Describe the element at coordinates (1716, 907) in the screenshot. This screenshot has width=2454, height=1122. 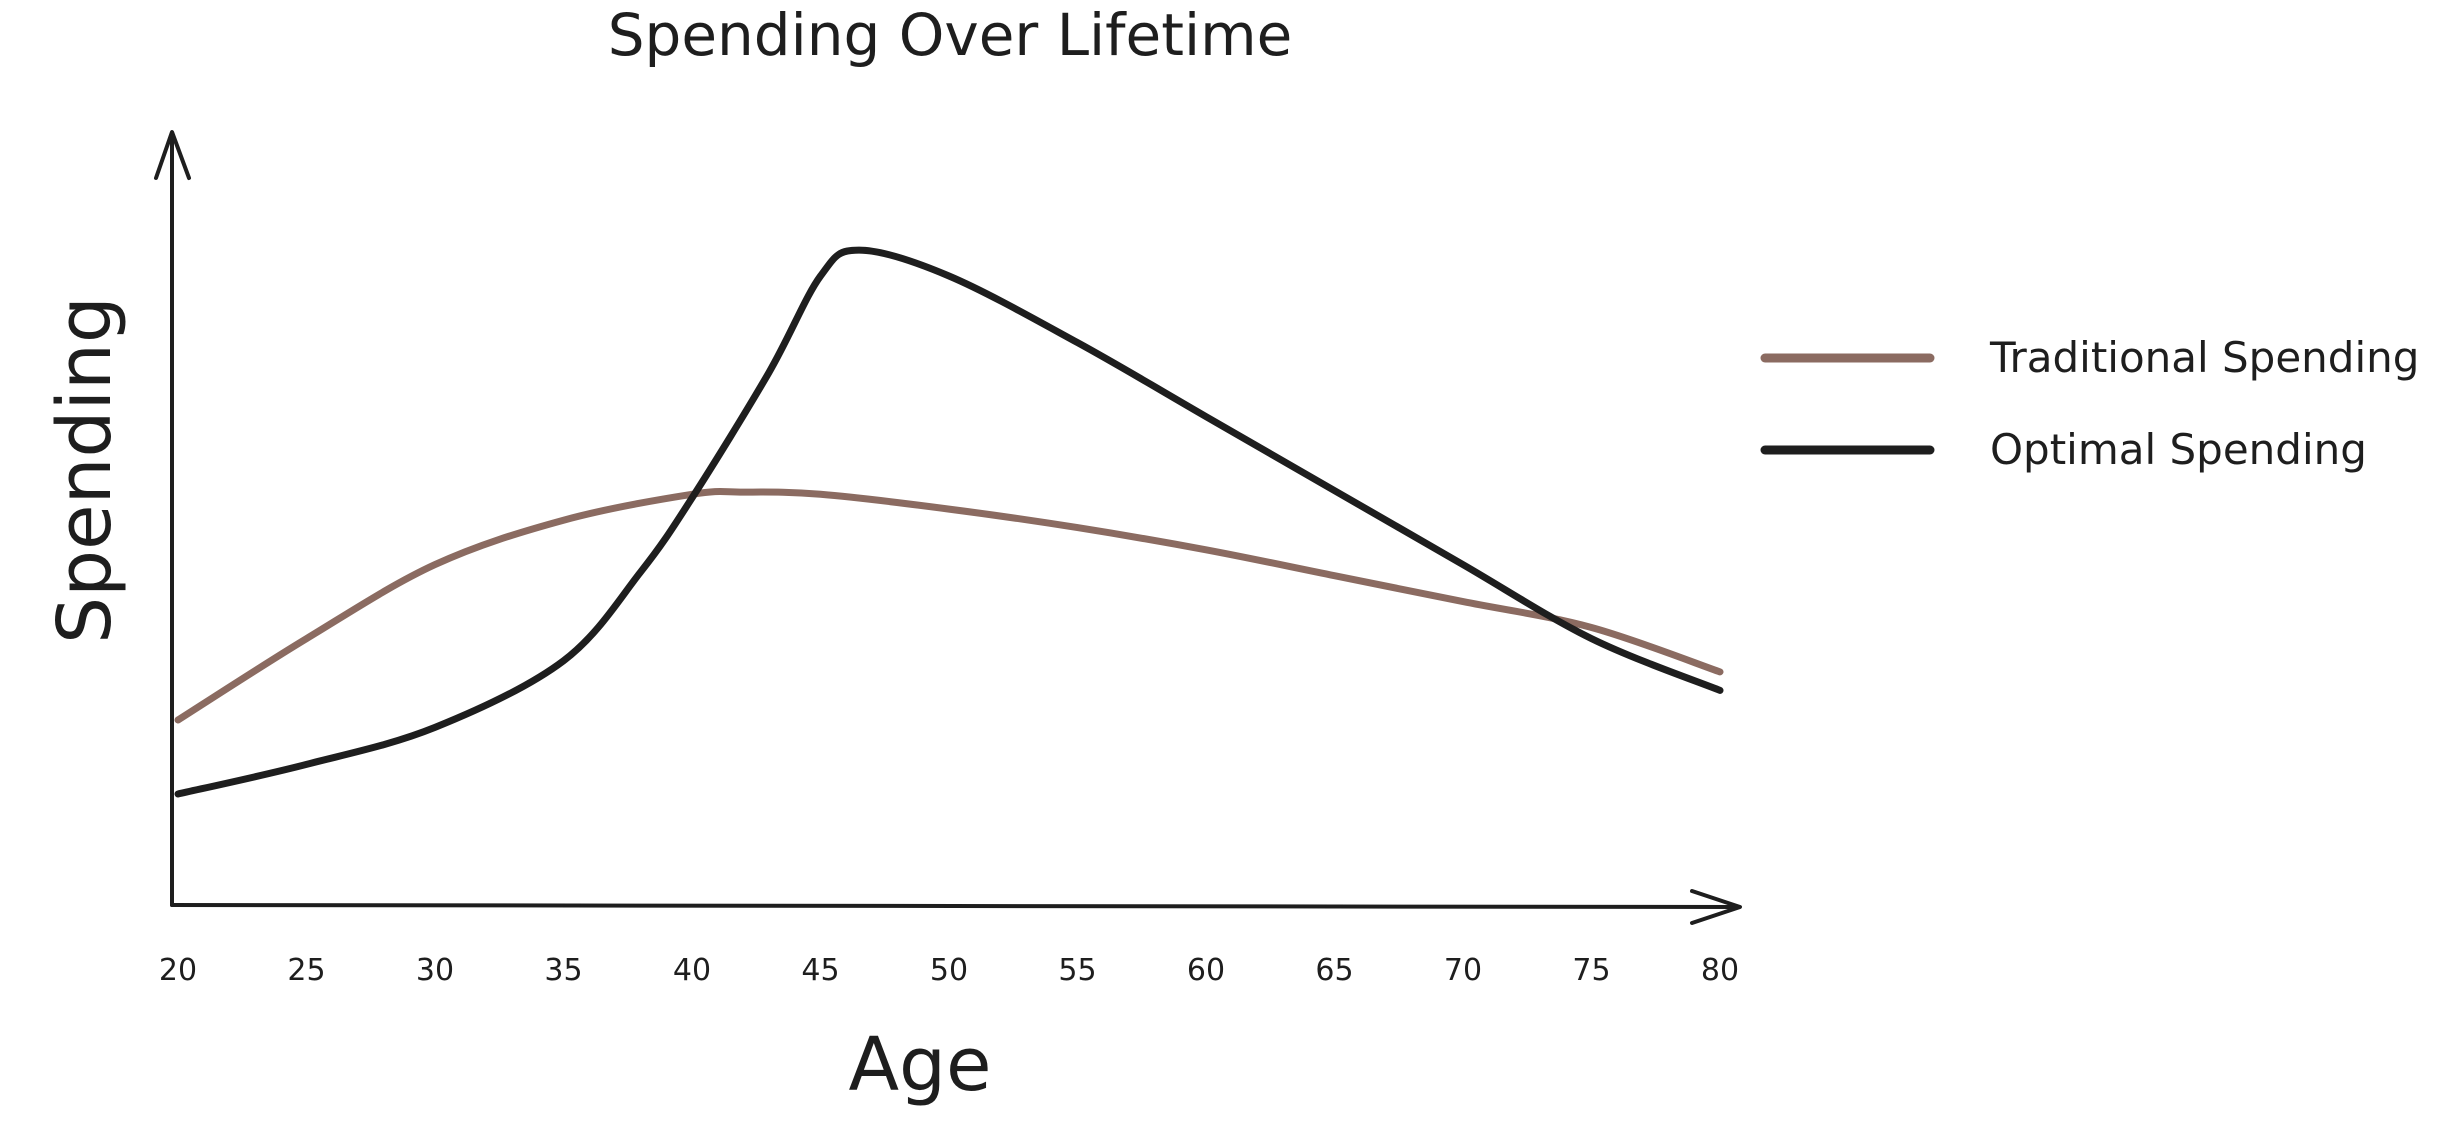
I see `x-axis-arrowhead` at that location.